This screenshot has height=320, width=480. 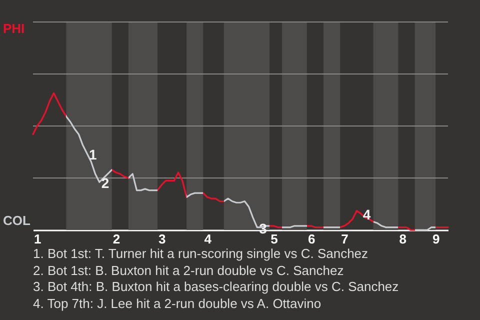 What do you see at coordinates (208, 239) in the screenshot?
I see `x-tick-label: 4` at bounding box center [208, 239].